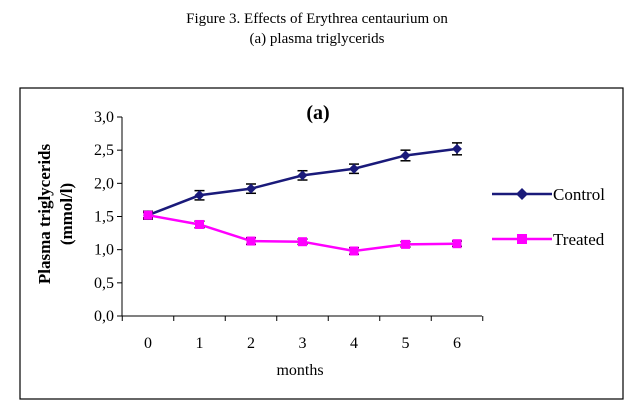 The image size is (634, 413). Describe the element at coordinates (522, 194) in the screenshot. I see `legend-marker-control` at that location.